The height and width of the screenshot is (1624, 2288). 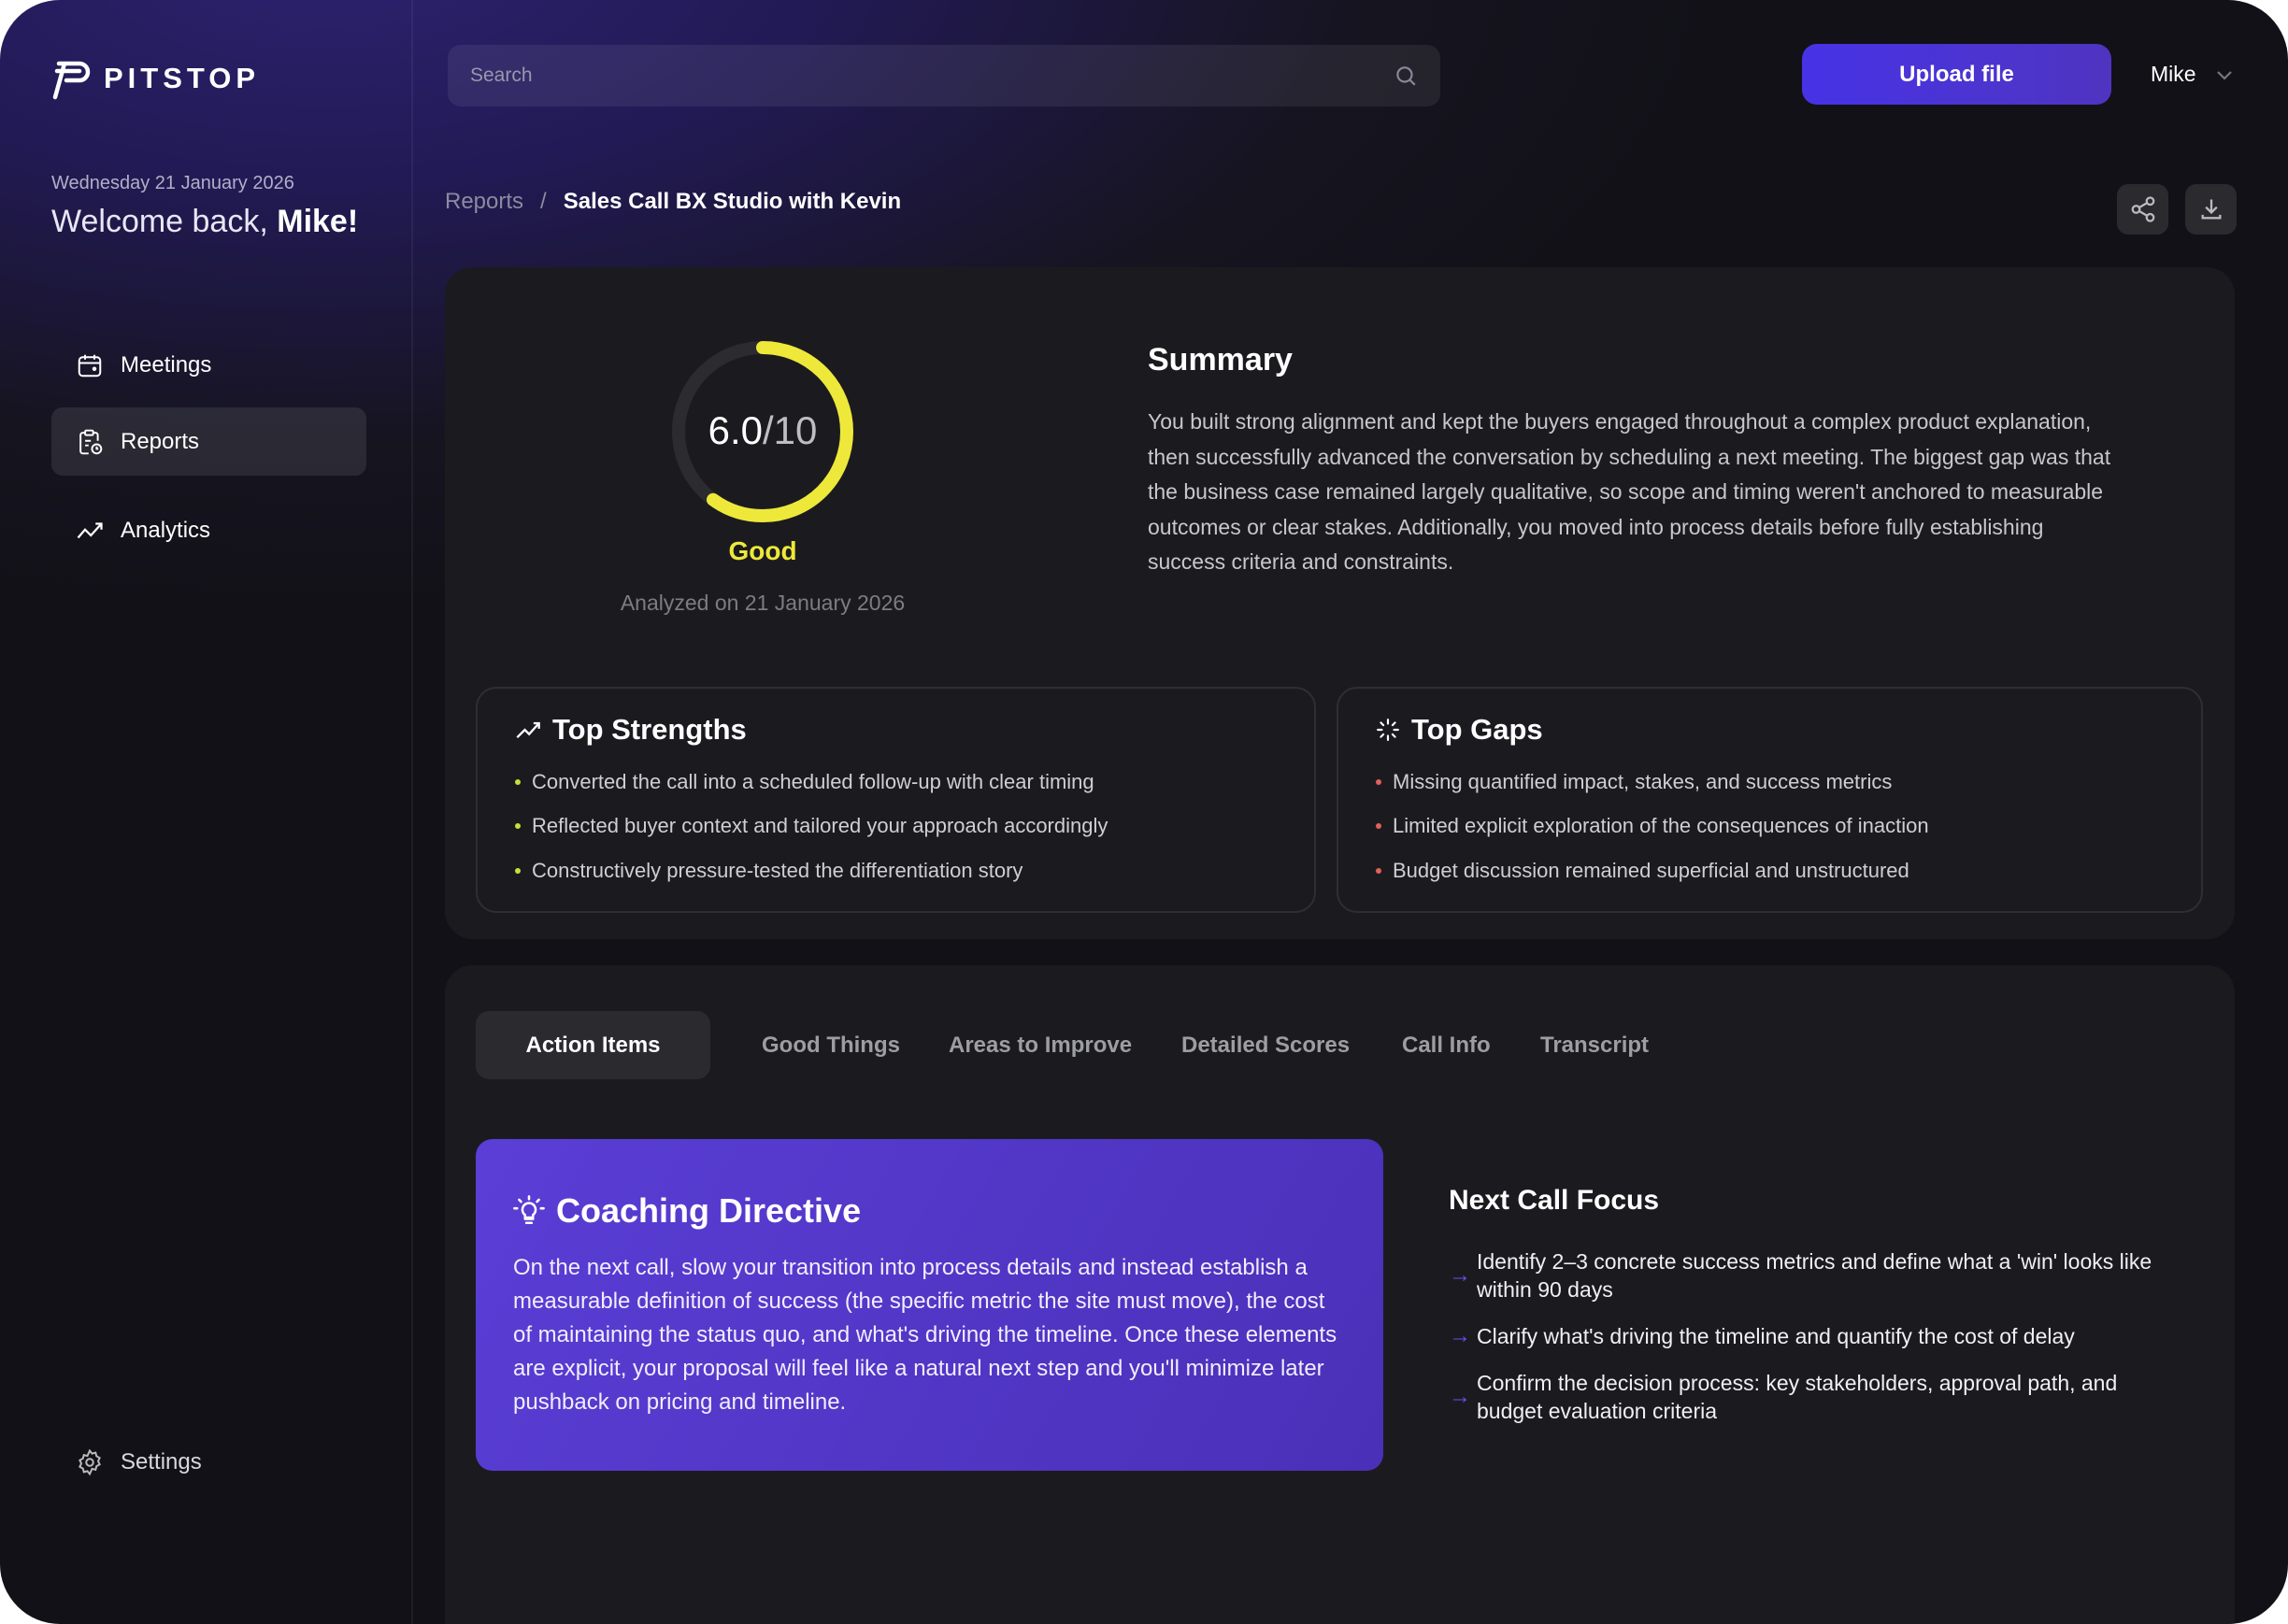 What do you see at coordinates (1041, 1045) in the screenshot?
I see `tab-areas-to-improve: Areas to Improve` at bounding box center [1041, 1045].